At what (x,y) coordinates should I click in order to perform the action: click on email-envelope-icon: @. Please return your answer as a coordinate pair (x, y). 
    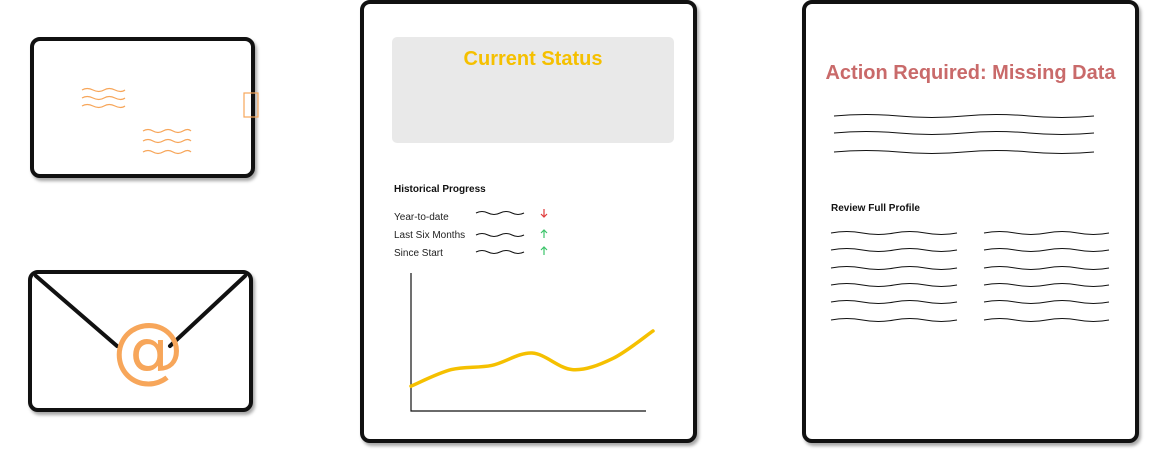
    Looking at the image, I should click on (140, 332).